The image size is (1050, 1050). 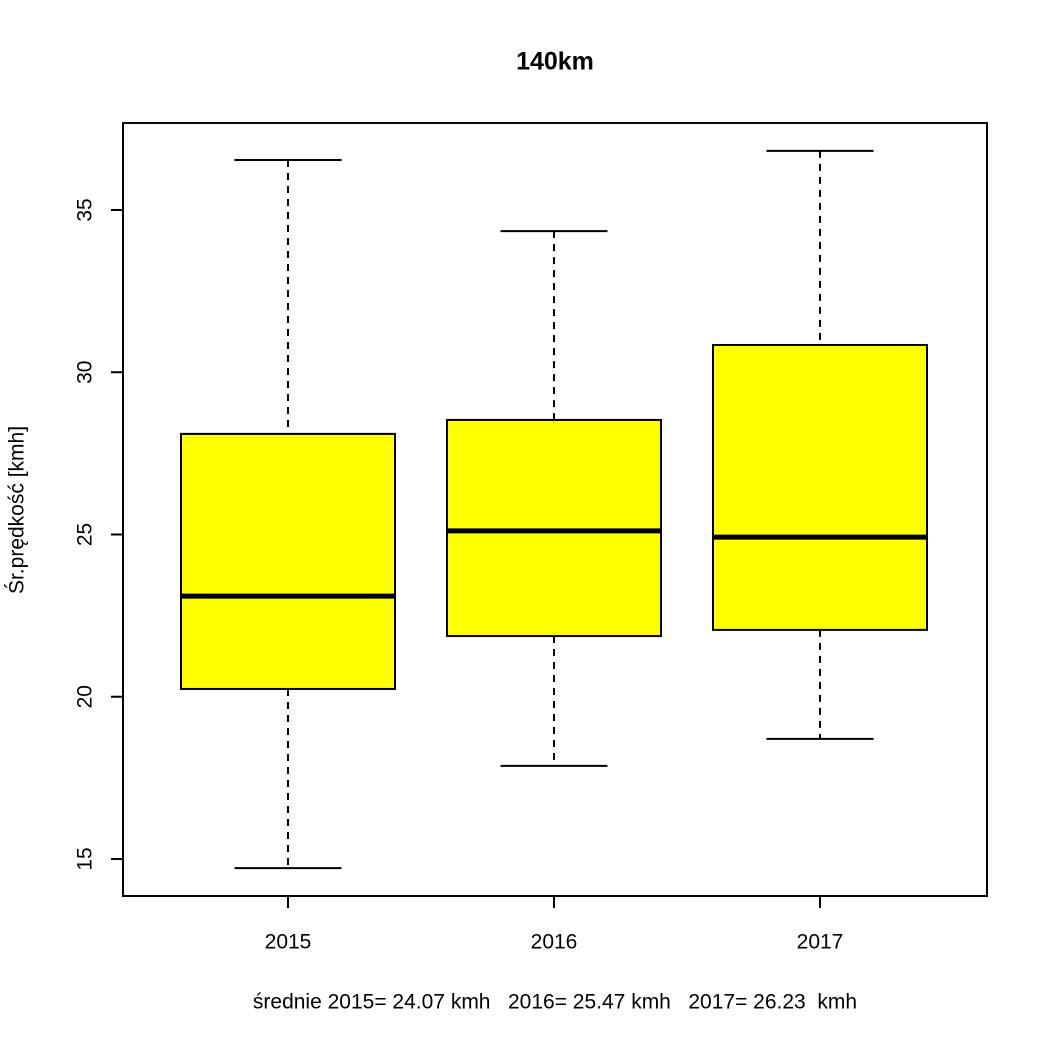 I want to click on x-tick-label: 2016, so click(x=554, y=942).